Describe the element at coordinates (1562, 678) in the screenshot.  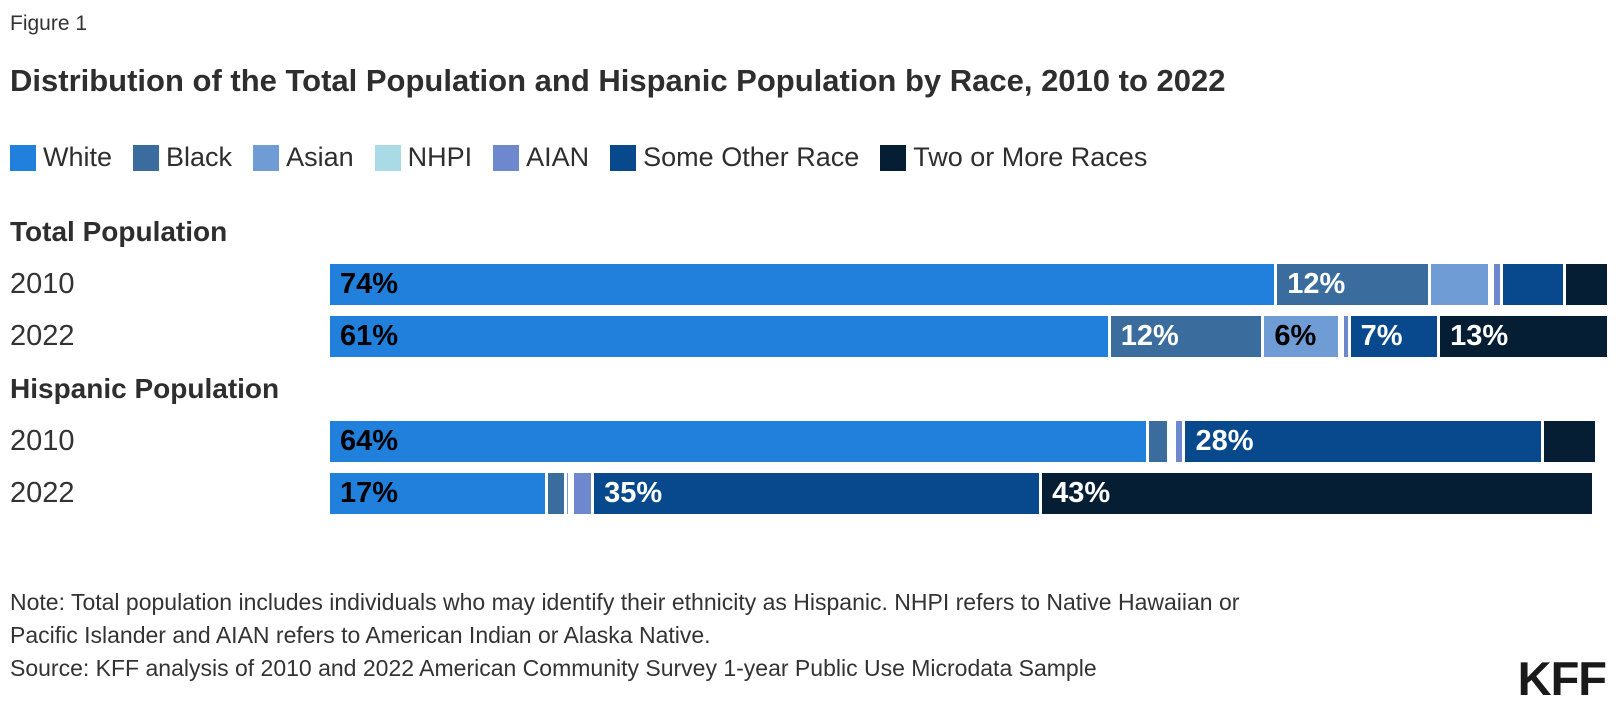
I see `kff-logo: KFF` at that location.